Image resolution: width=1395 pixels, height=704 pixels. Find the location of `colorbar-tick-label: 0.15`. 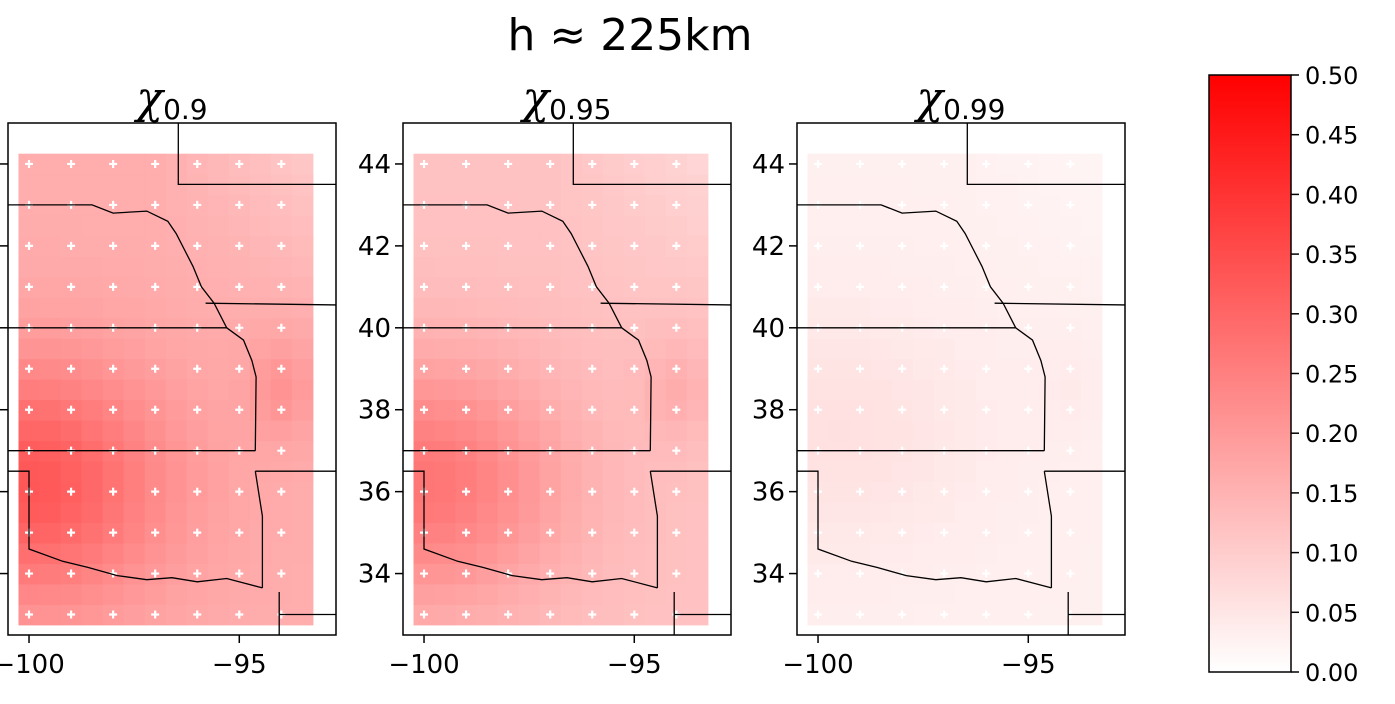

colorbar-tick-label: 0.15 is located at coordinates (1331, 494).